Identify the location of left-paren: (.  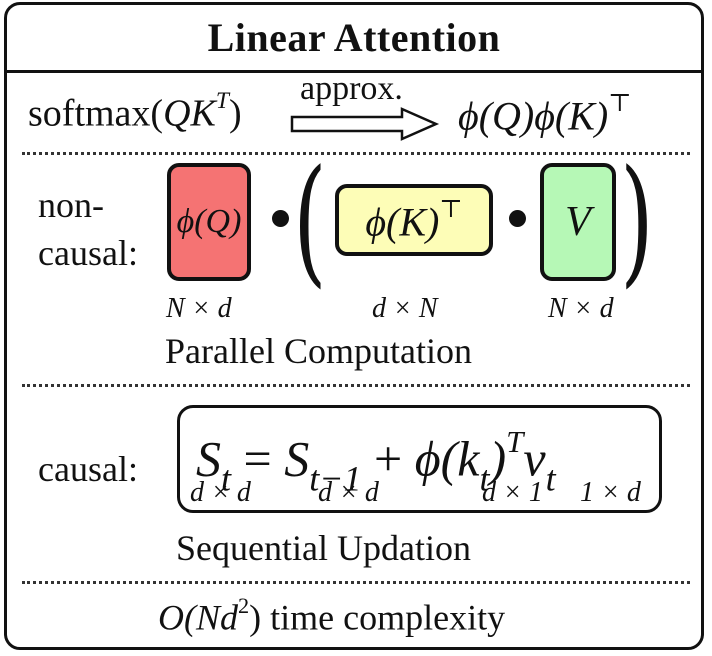
(310, 220).